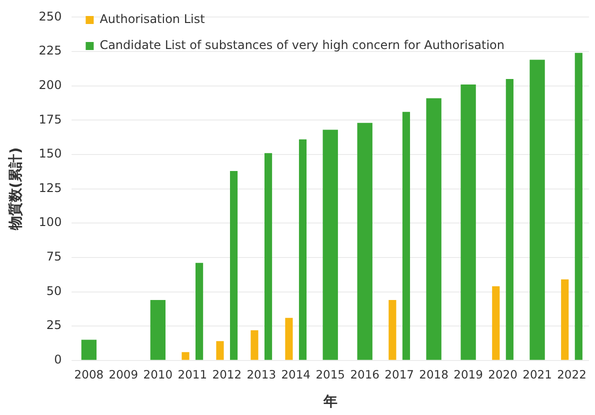 Image resolution: width=595 pixels, height=415 pixels. Describe the element at coordinates (503, 374) in the screenshot. I see `x-tick-label: 2020` at that location.